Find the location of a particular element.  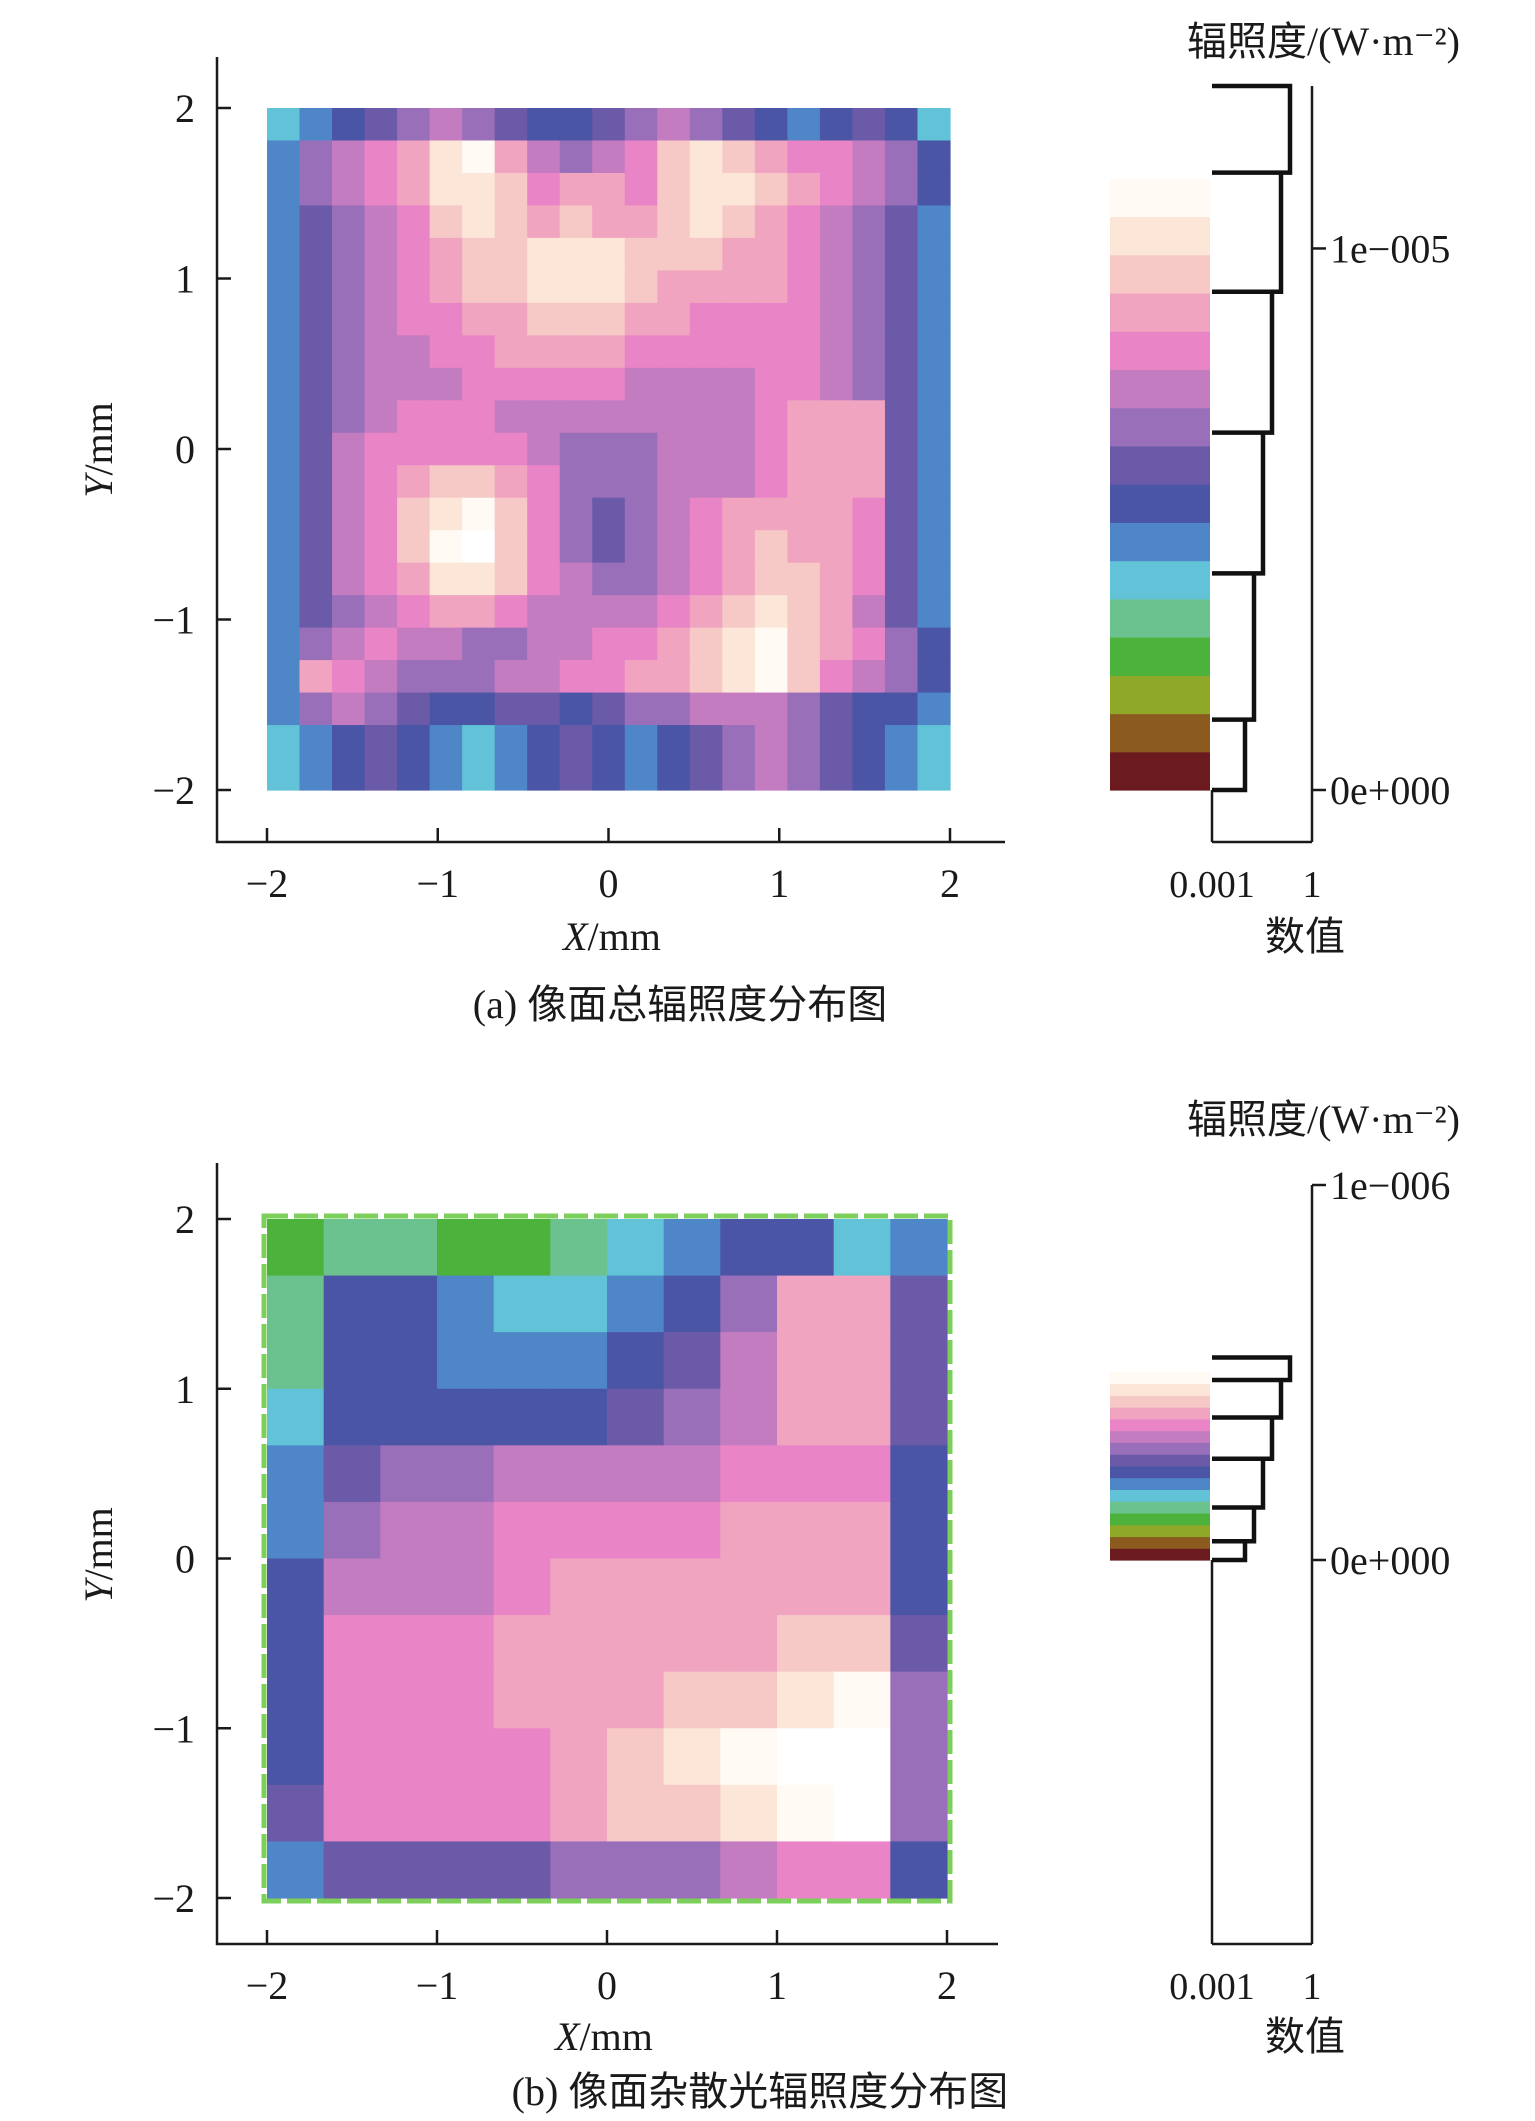

detector-outline is located at coordinates (607, 1558).